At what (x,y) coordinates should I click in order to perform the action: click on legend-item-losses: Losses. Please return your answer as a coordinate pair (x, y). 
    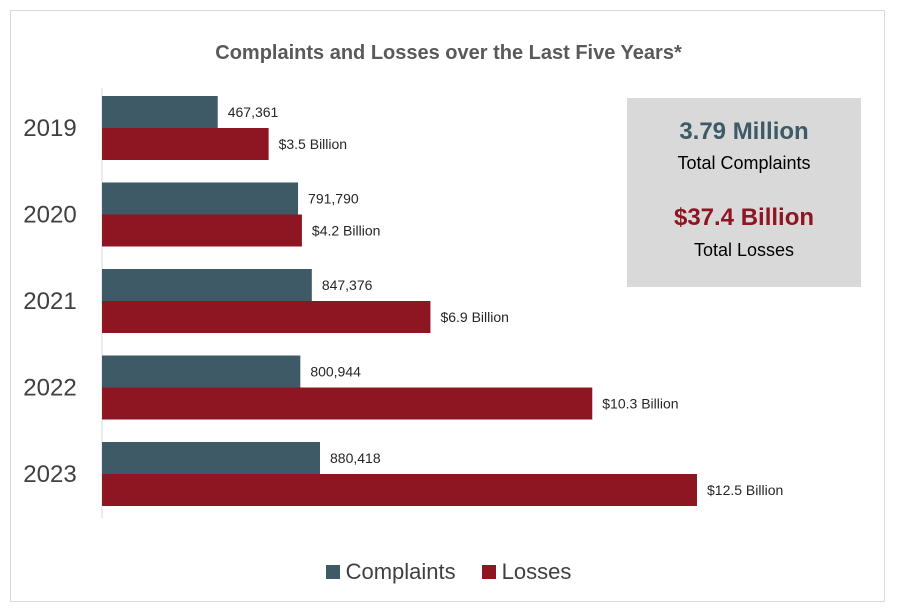
    Looking at the image, I should click on (526, 572).